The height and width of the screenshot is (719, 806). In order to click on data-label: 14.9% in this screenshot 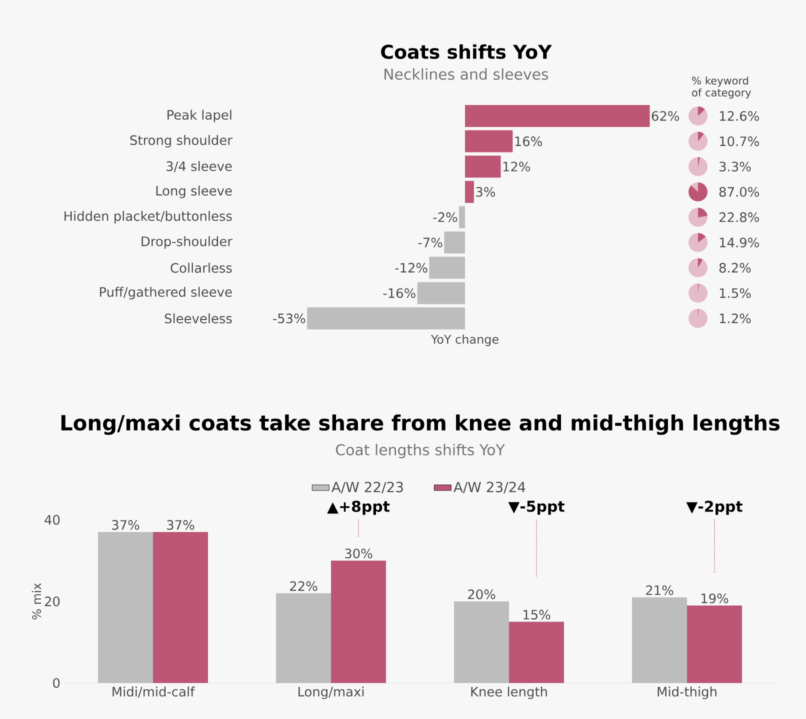, I will do `click(739, 243)`.